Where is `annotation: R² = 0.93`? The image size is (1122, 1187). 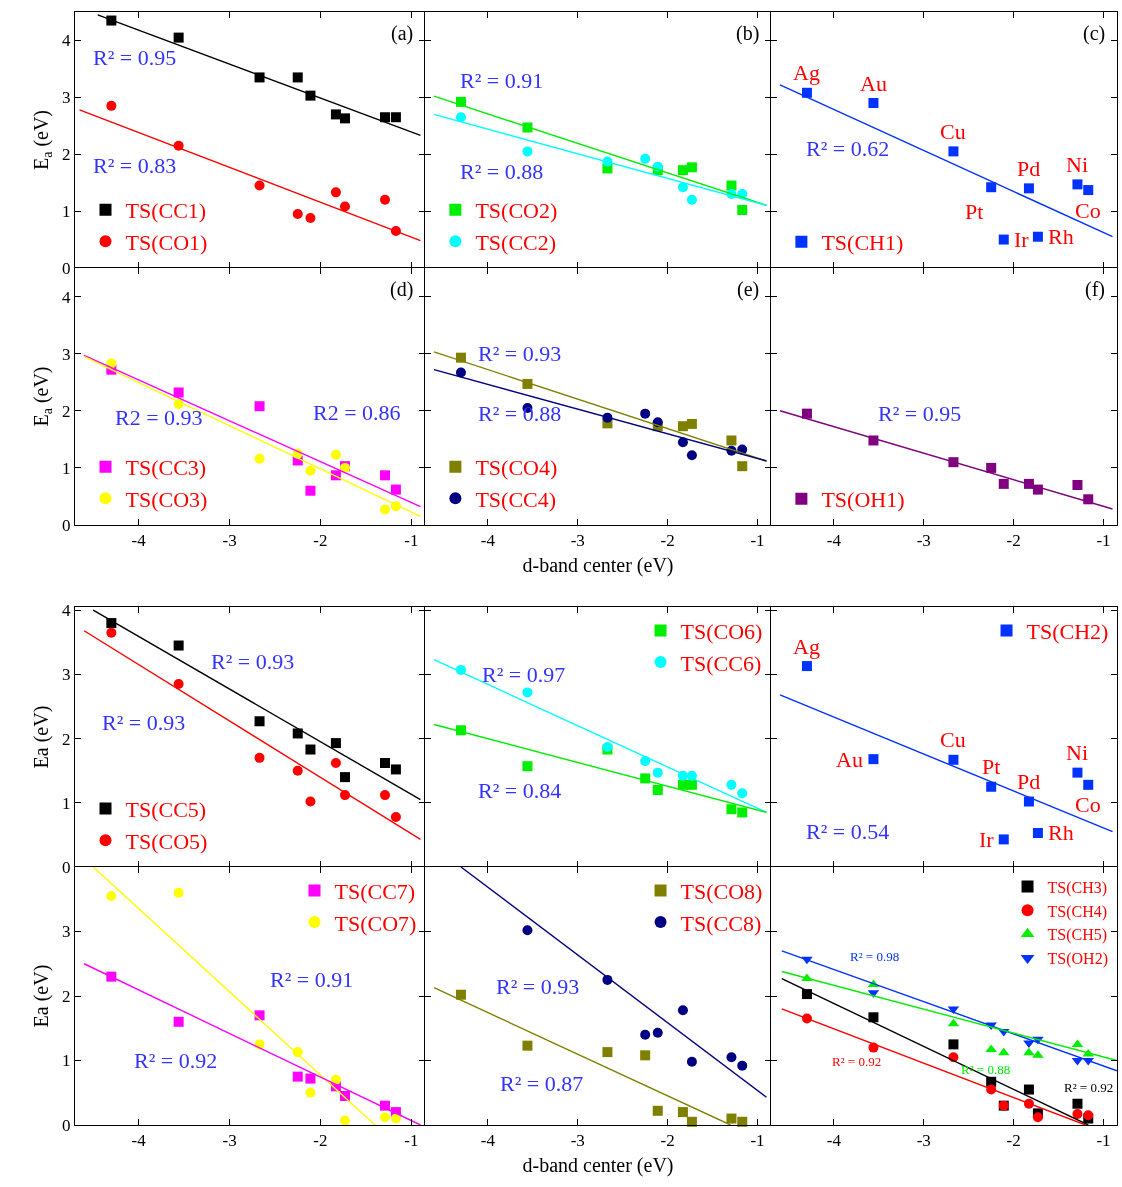 annotation: R² = 0.93 is located at coordinates (144, 722).